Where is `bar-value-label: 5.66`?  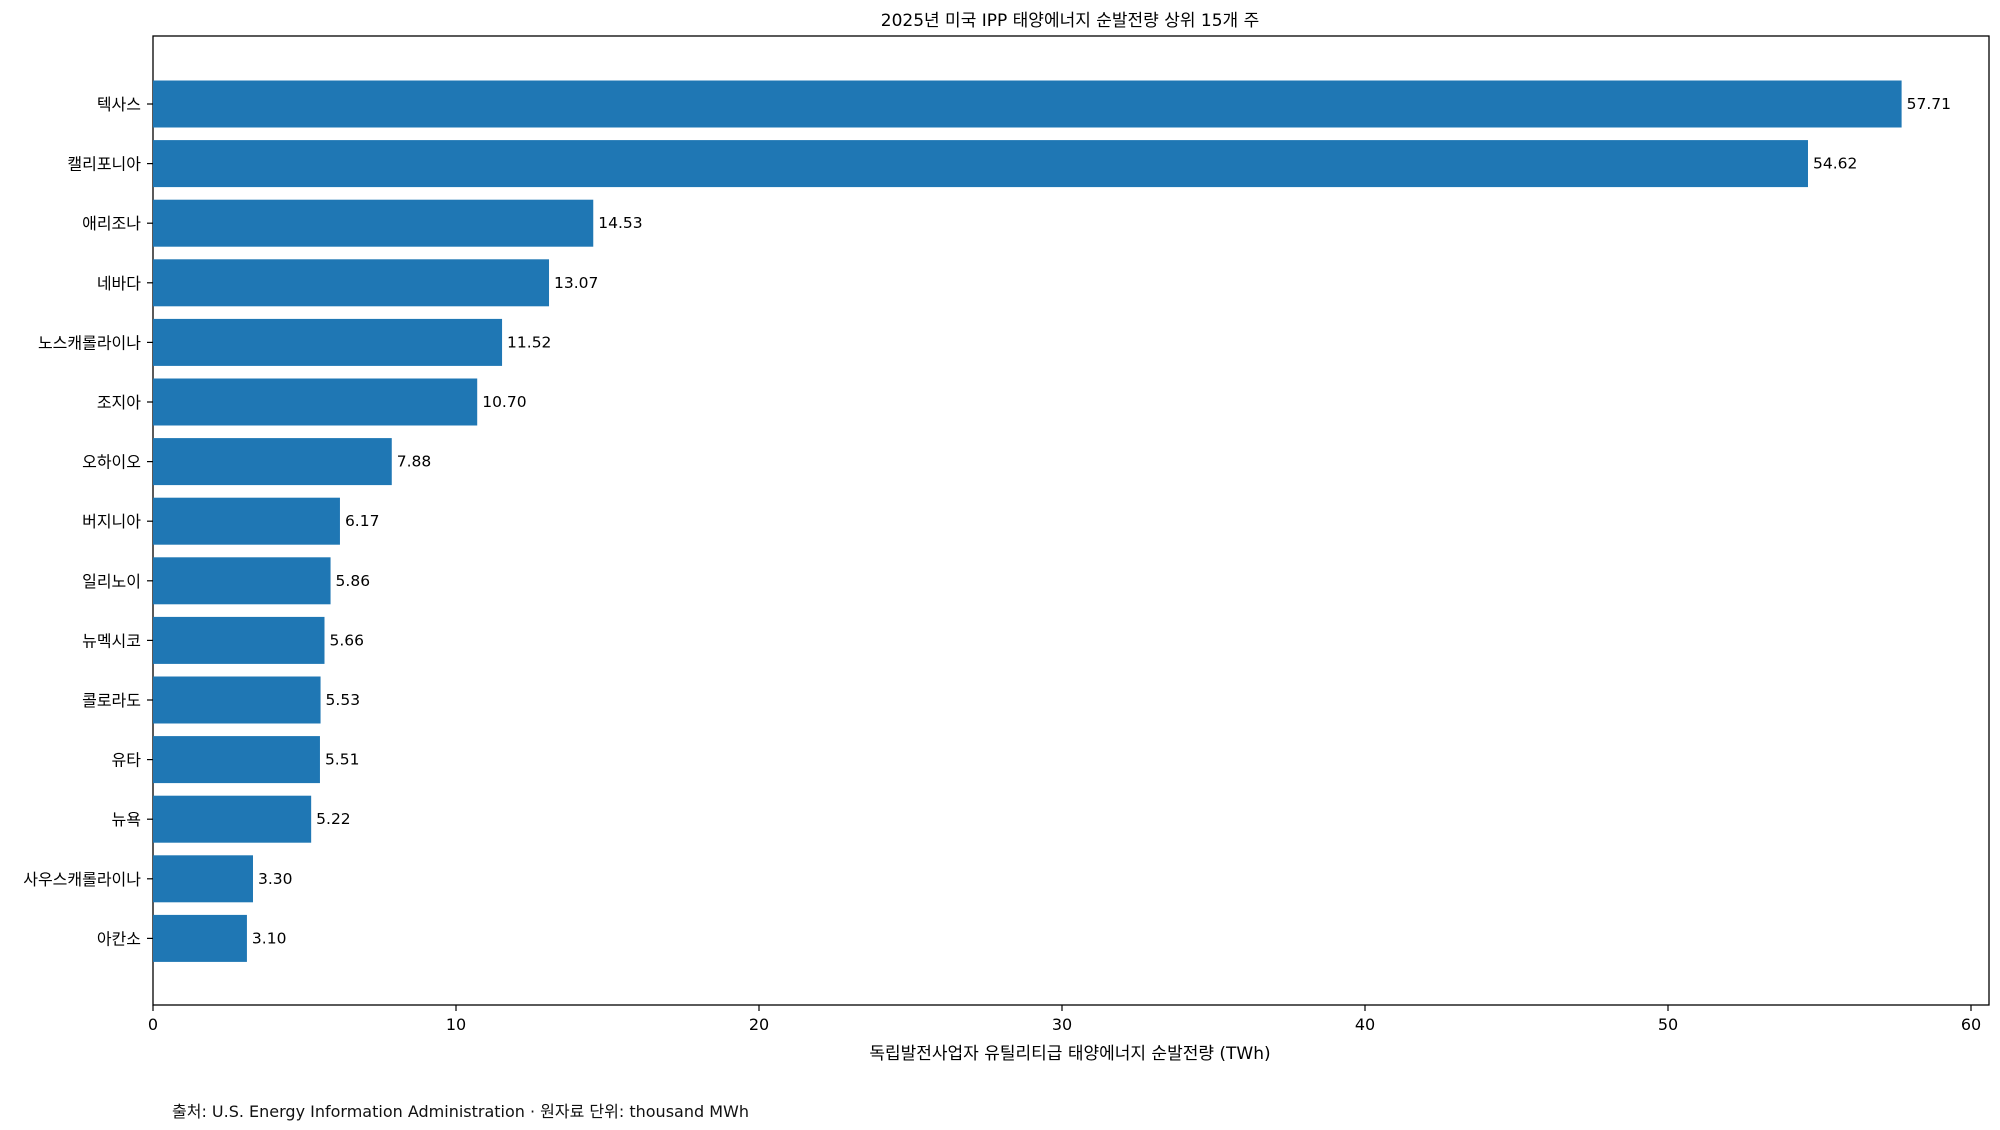 bar-value-label: 5.66 is located at coordinates (346, 640).